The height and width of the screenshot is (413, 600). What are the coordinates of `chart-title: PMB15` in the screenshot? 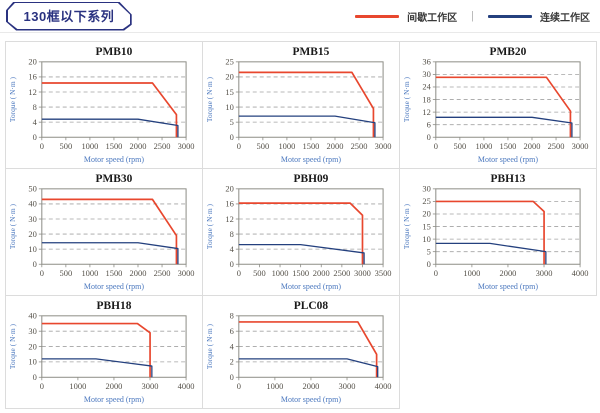 It's located at (311, 52).